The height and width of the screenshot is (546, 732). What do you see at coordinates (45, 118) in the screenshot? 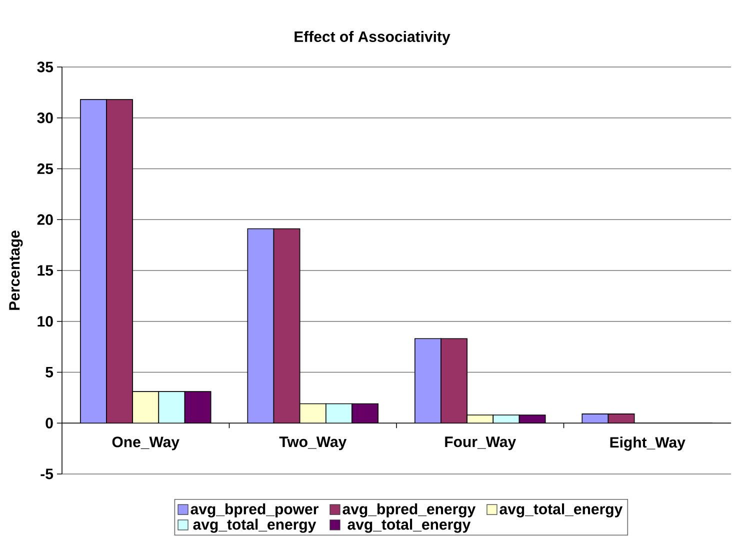
I see `y-tick-label: 30` at bounding box center [45, 118].